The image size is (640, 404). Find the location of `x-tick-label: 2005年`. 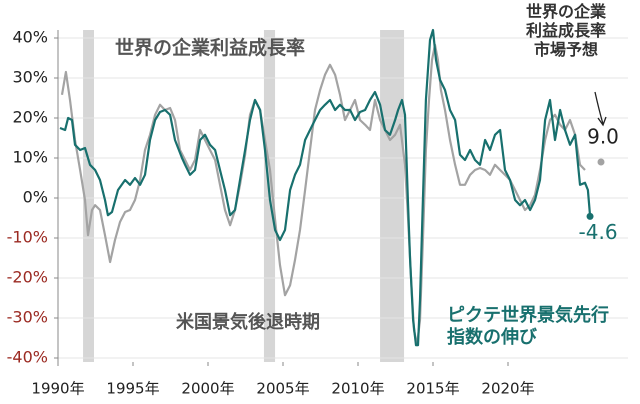

x-tick-label: 2005年 is located at coordinates (282, 389).